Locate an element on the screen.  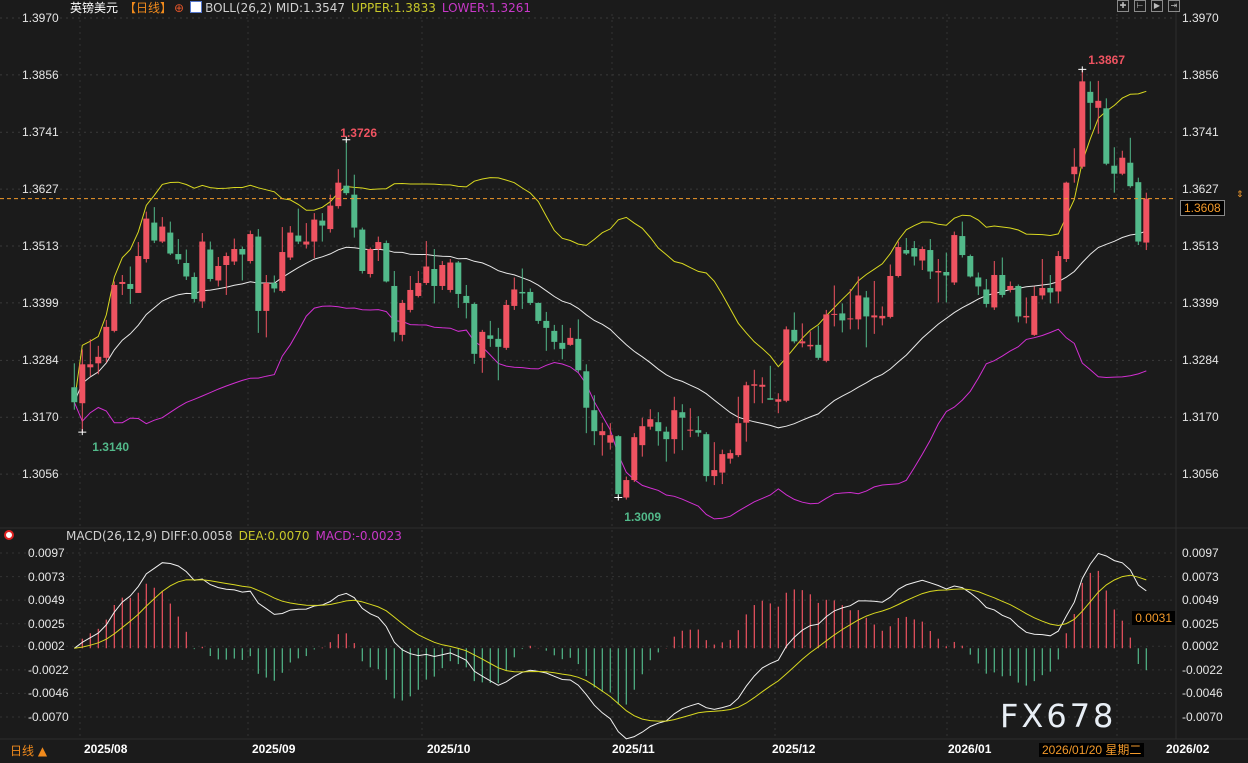
play-range-icon: ▶ is located at coordinates (1157, 6).